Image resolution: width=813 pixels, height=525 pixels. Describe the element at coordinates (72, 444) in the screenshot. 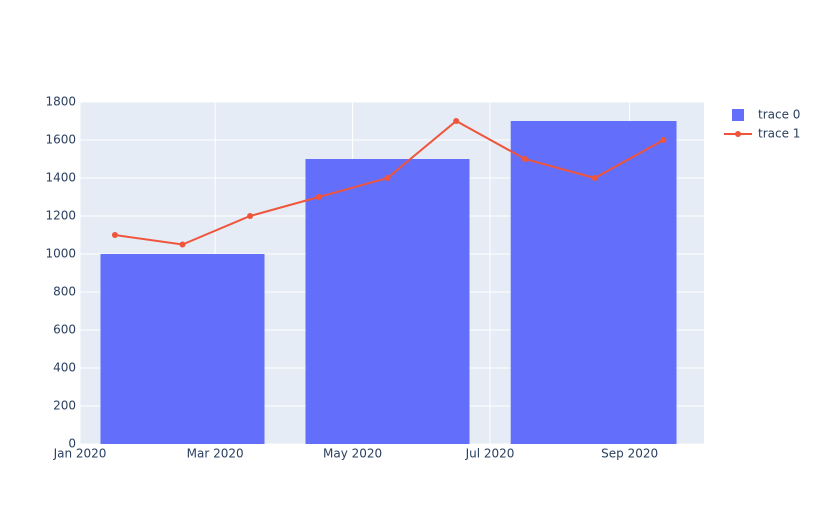

I see `y-tick-label: 0` at that location.